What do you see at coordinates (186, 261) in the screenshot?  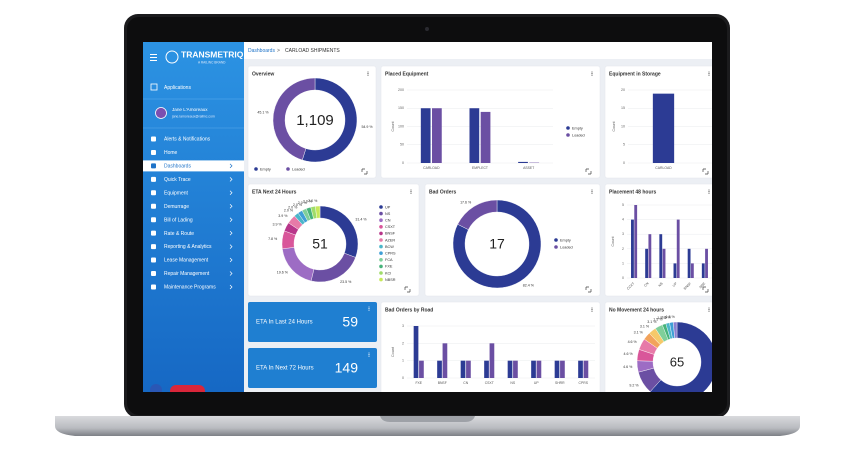 I see `menu-item: Lease Management` at bounding box center [186, 261].